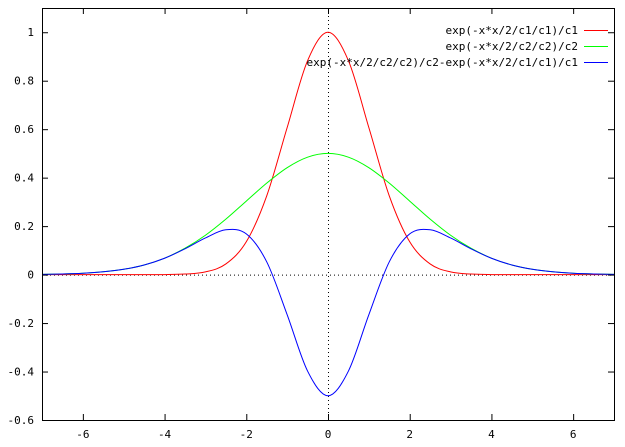 This screenshot has height=447, width=625. I want to click on legend-label-2: exp(-x*x/2/c2/c2)/c2, so click(512, 46).